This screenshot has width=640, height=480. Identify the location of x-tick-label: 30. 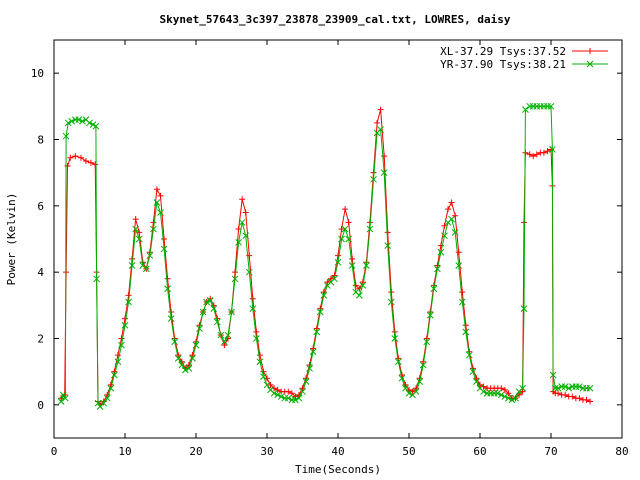
(266, 451).